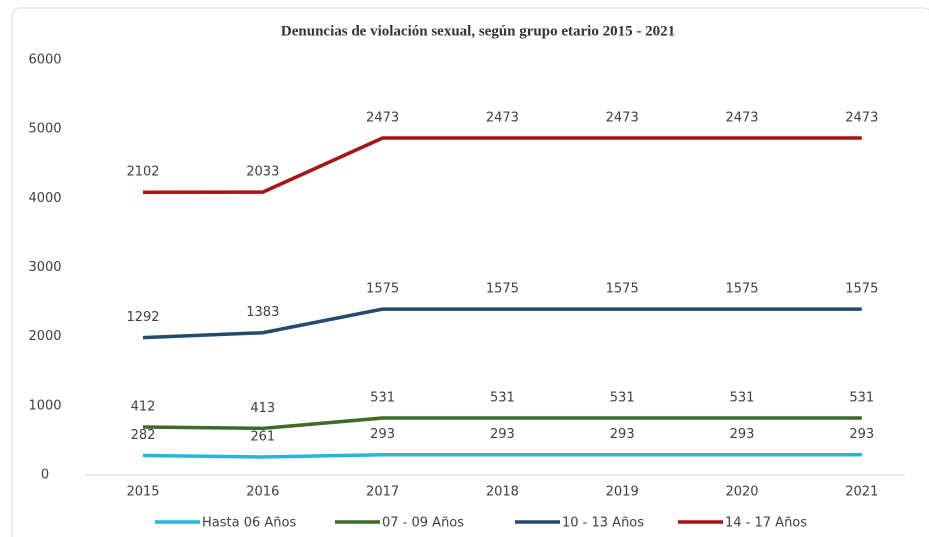 This screenshot has height=537, width=929. I want to click on data-label: 282, so click(143, 435).